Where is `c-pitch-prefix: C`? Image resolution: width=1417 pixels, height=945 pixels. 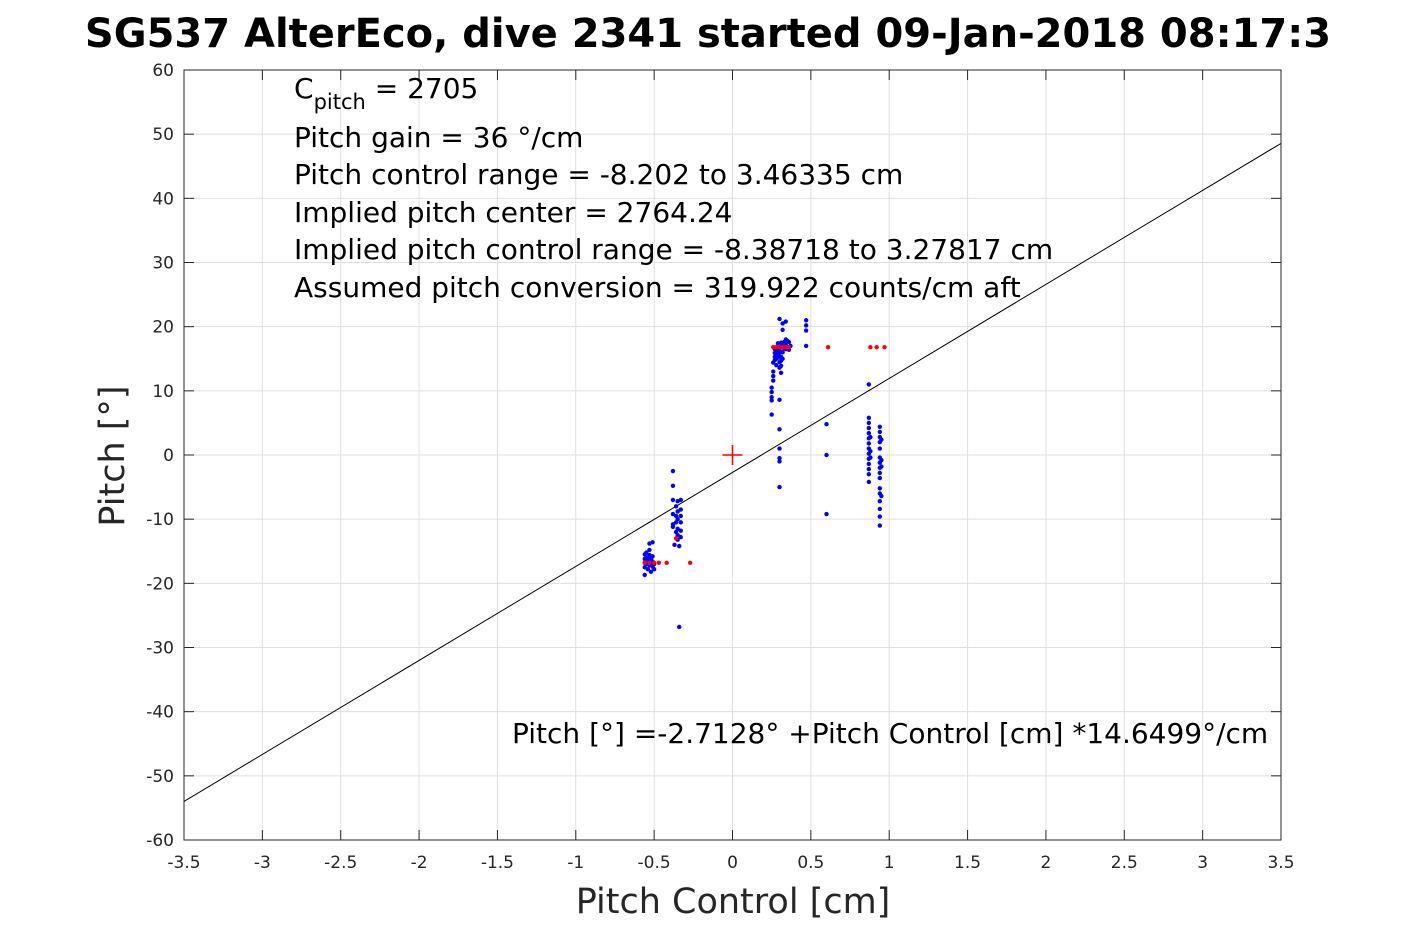 c-pitch-prefix: C is located at coordinates (304, 88).